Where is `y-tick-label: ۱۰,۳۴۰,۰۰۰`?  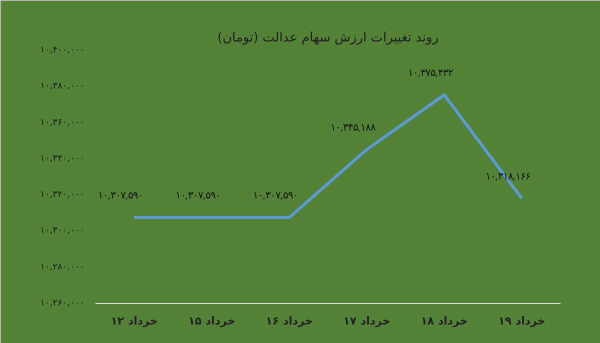
y-tick-label: ۱۰,۳۴۰,۰۰۰ is located at coordinates (62, 159).